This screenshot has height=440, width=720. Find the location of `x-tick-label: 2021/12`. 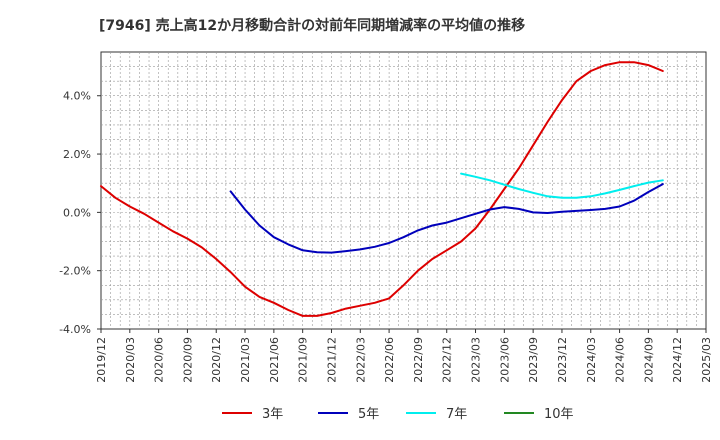

x-tick-label: 2021/12 is located at coordinates (331, 360).